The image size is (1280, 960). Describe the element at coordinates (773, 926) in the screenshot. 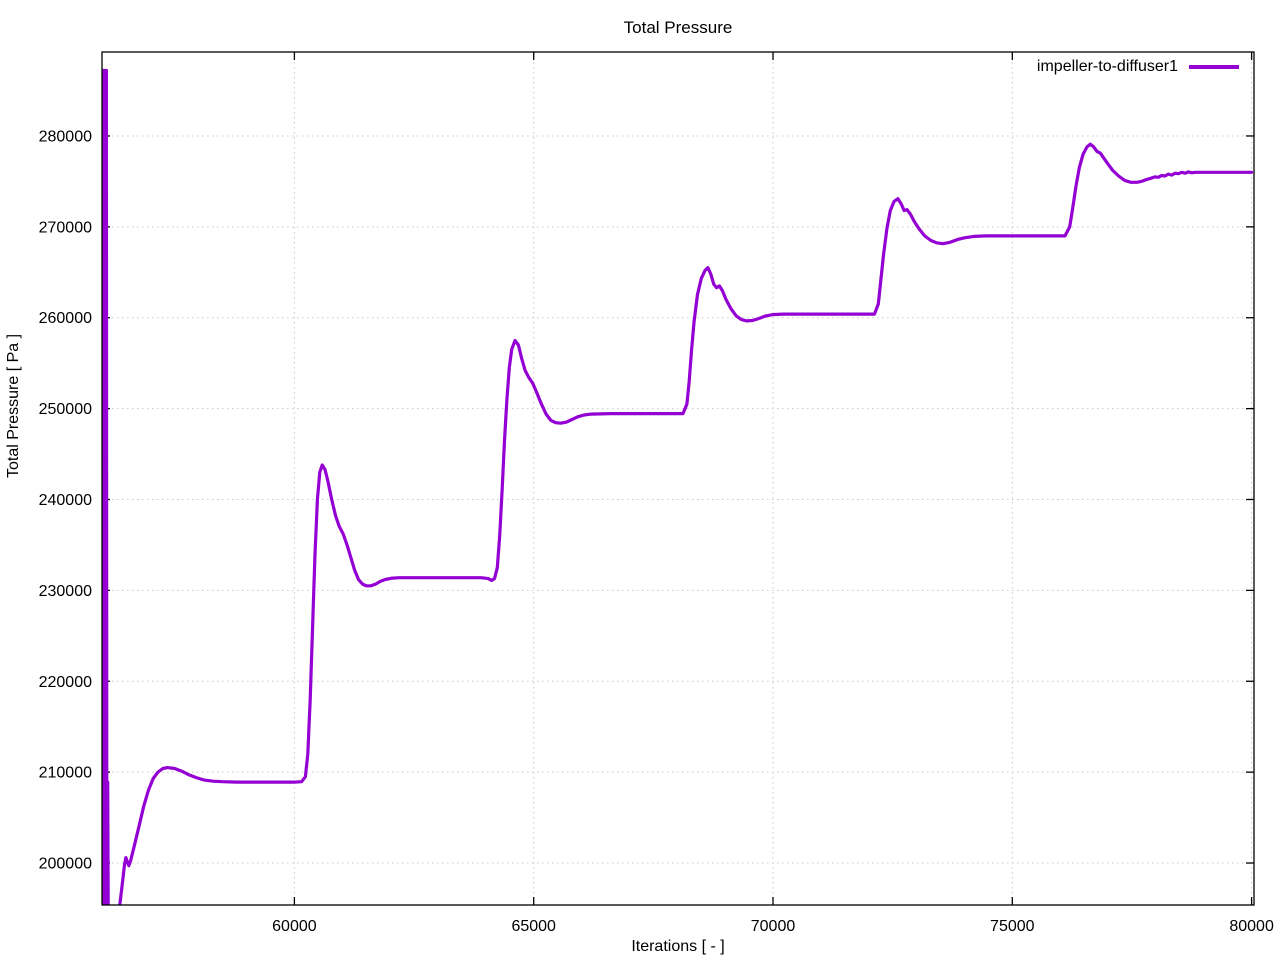

I see `x-tick-label: 70000` at that location.